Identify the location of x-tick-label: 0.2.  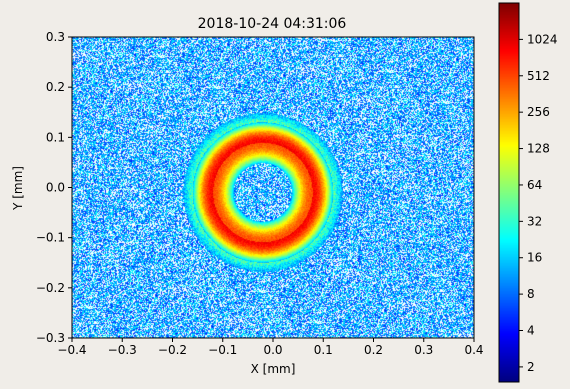
(373, 350).